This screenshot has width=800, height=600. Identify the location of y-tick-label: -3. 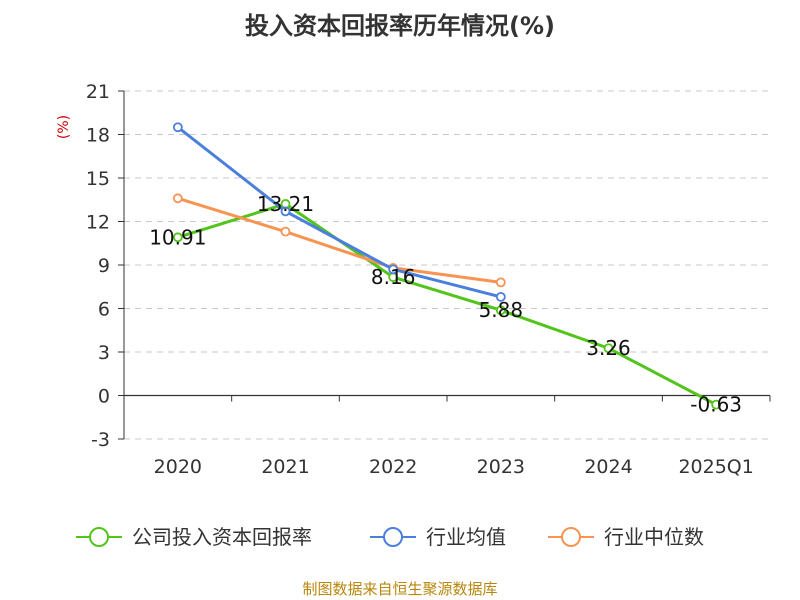
(100, 440).